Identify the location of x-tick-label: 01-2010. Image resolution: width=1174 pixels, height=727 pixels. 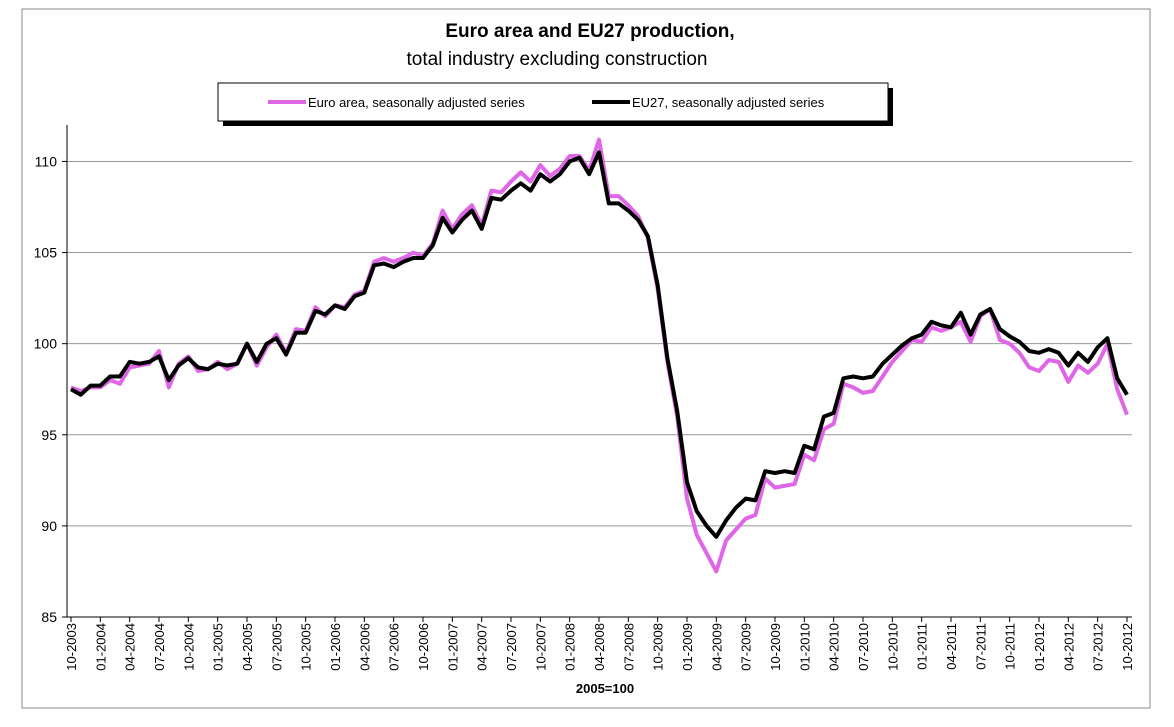
(804, 647).